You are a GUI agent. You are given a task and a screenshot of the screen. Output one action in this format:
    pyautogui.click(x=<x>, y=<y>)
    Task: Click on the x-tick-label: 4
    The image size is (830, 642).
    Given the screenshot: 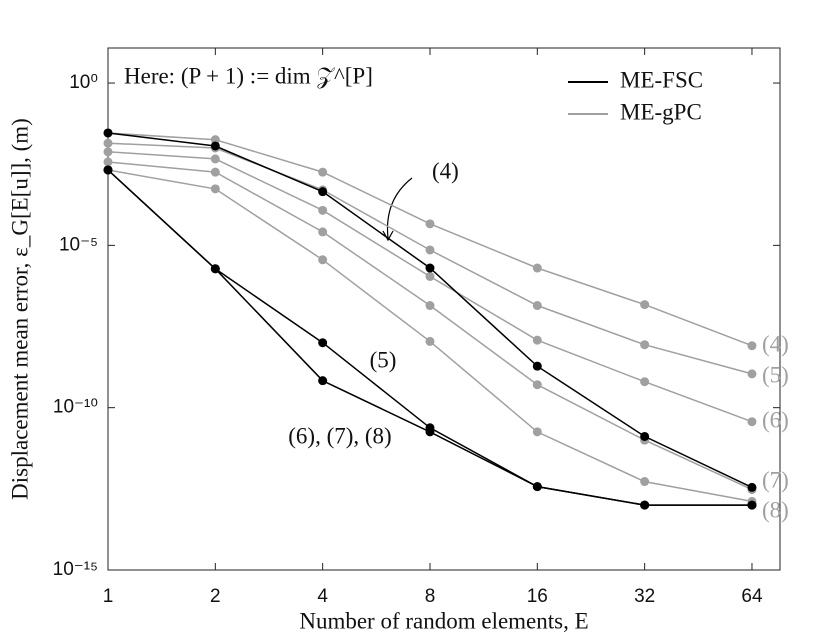 What is the action you would take?
    pyautogui.click(x=322, y=596)
    